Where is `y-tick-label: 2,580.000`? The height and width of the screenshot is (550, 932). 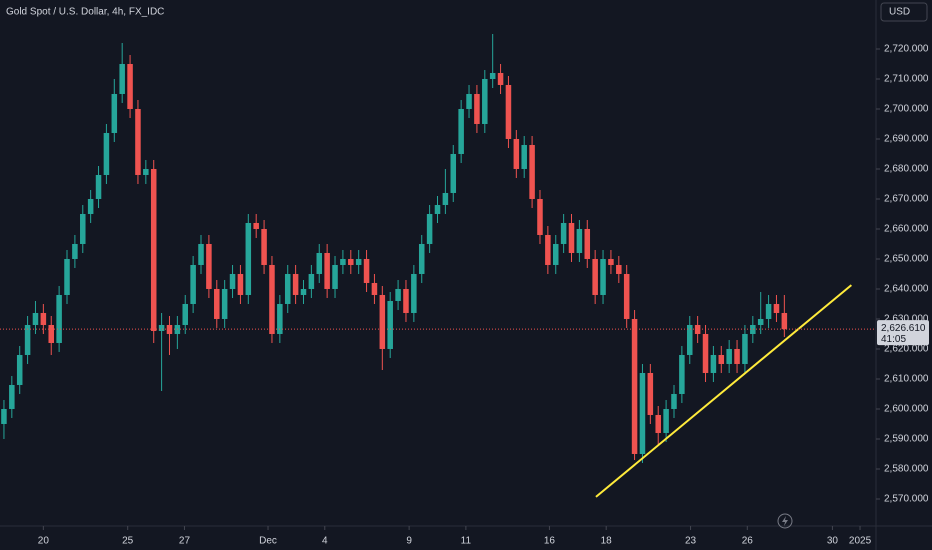 y-tick-label: 2,580.000 is located at coordinates (906, 469).